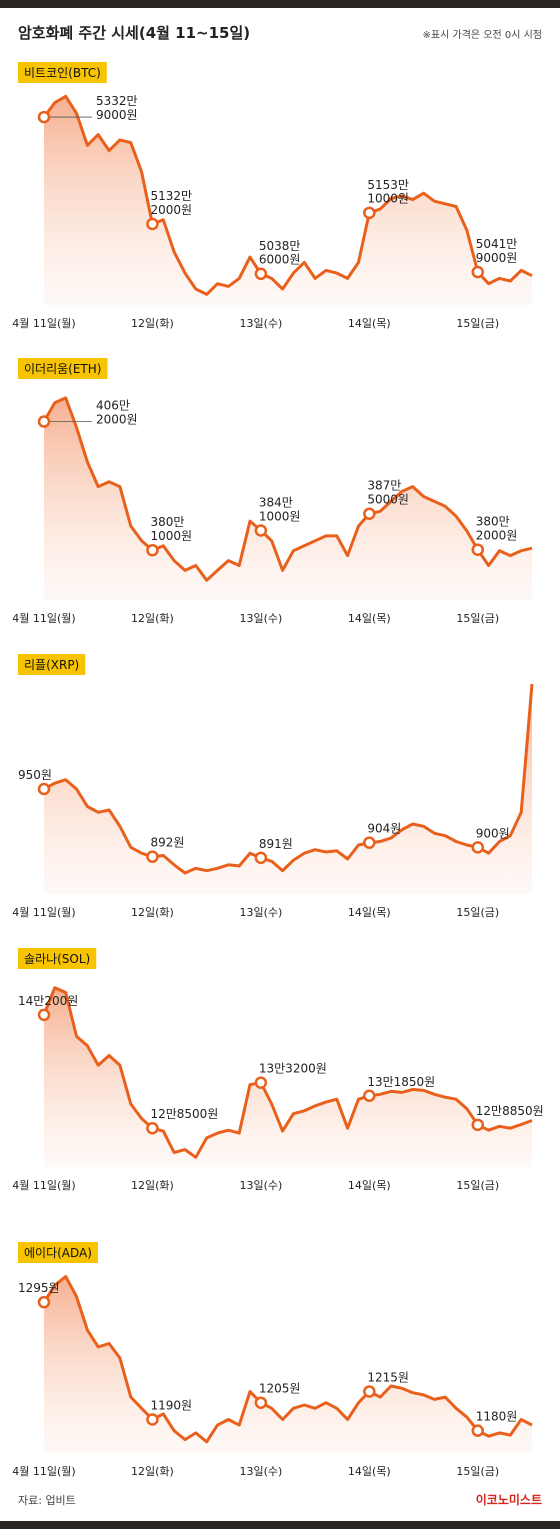 The height and width of the screenshot is (1529, 560). I want to click on value-label: 384만 1000원, so click(280, 509).